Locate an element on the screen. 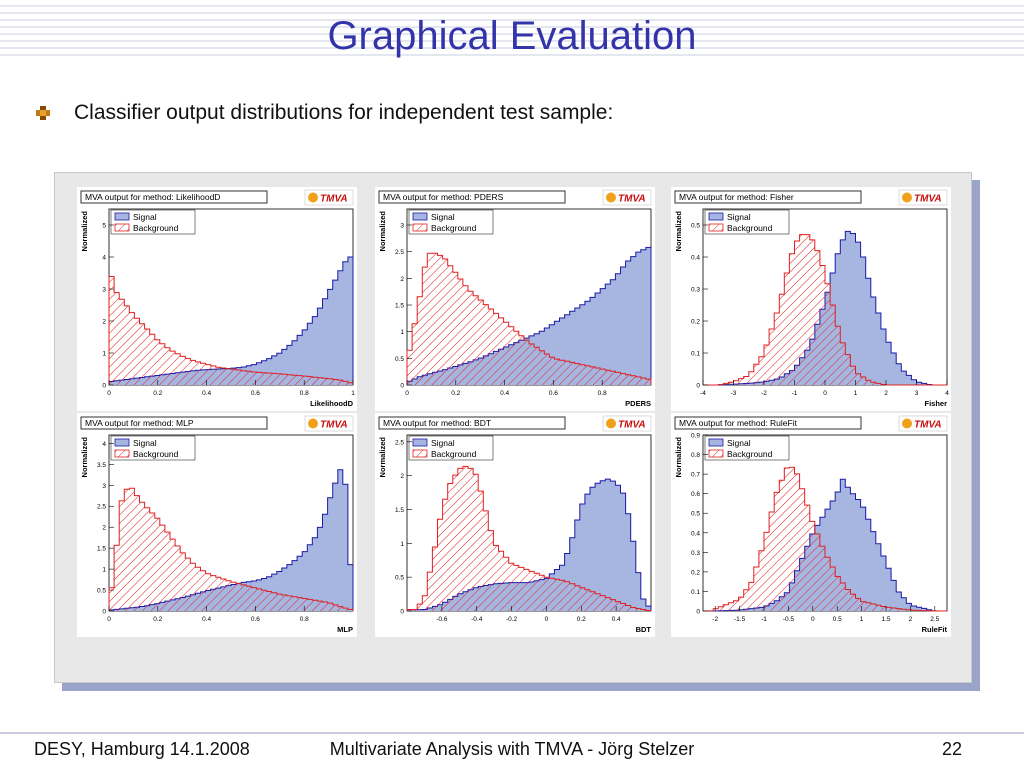  x-tick-label: -1 is located at coordinates (795, 393).